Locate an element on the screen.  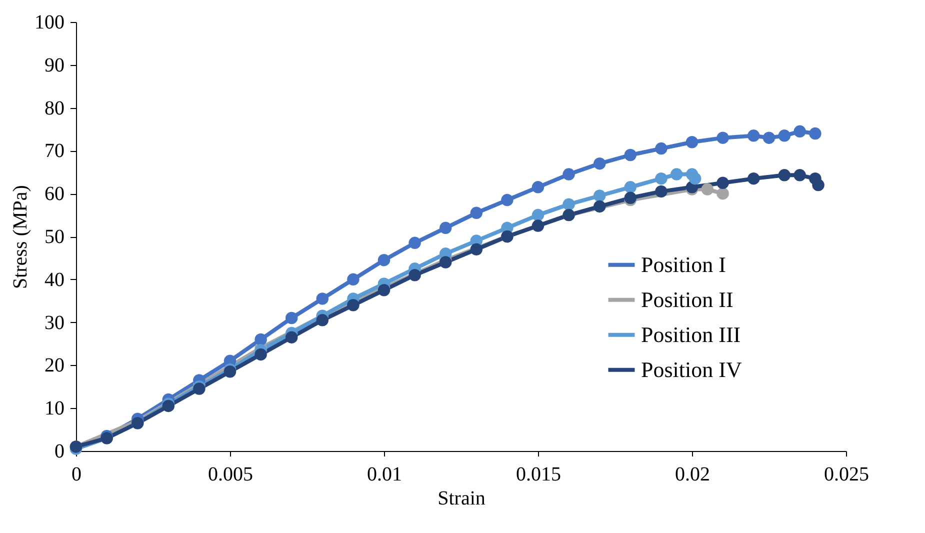
legend-label: Position IV is located at coordinates (691, 369).